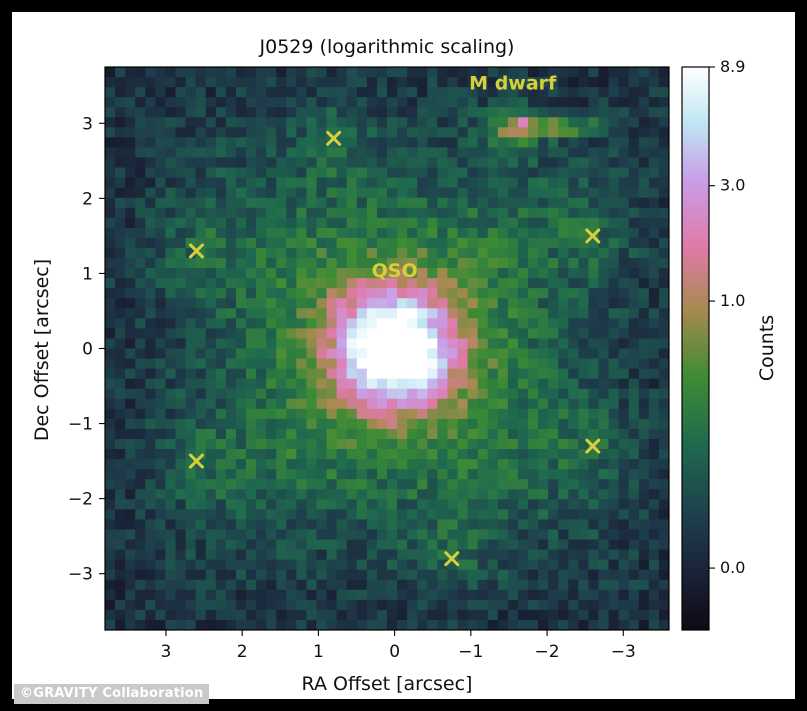 This screenshot has width=807, height=711. What do you see at coordinates (623, 652) in the screenshot?
I see `x-tick-label: −3` at bounding box center [623, 652].